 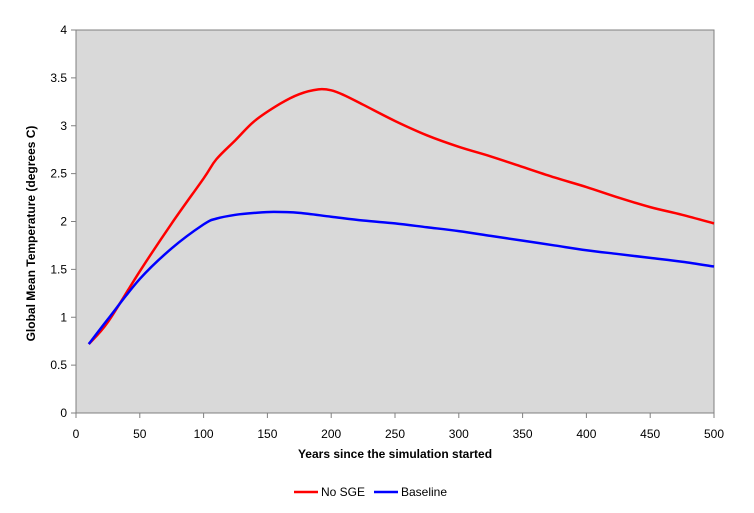 What do you see at coordinates (63, 413) in the screenshot?
I see `y-tick-label: 0` at bounding box center [63, 413].